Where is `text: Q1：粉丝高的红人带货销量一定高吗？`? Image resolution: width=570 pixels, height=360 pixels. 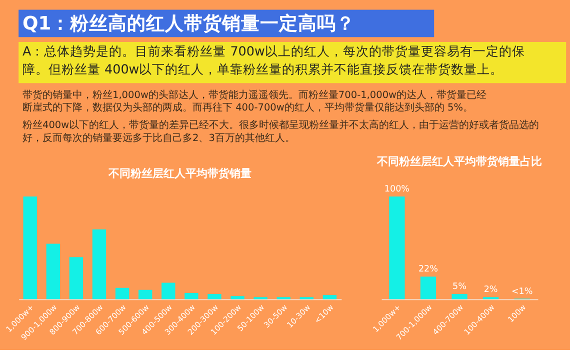 text: Q1：粉丝高的红人带货销量一定高吗？ is located at coordinates (189, 23).